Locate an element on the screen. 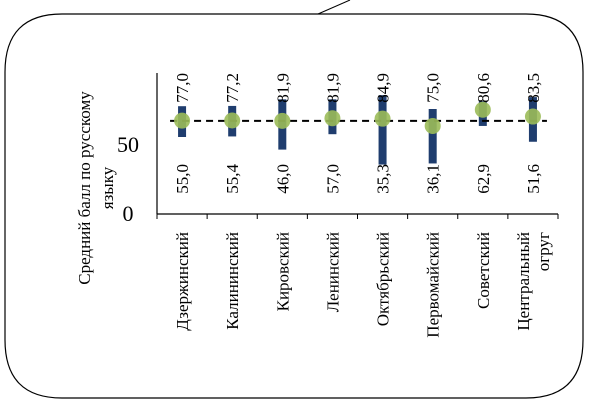  min-value-label: 62,9 is located at coordinates (483, 179).